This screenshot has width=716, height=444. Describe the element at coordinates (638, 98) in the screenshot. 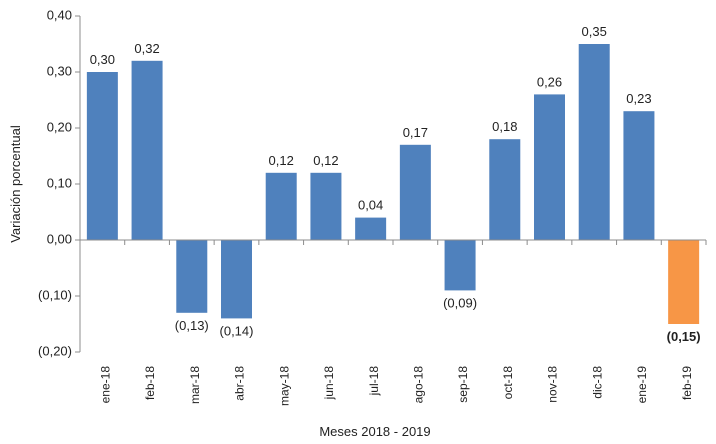

I see `data-label-ene-19: 0,23` at that location.